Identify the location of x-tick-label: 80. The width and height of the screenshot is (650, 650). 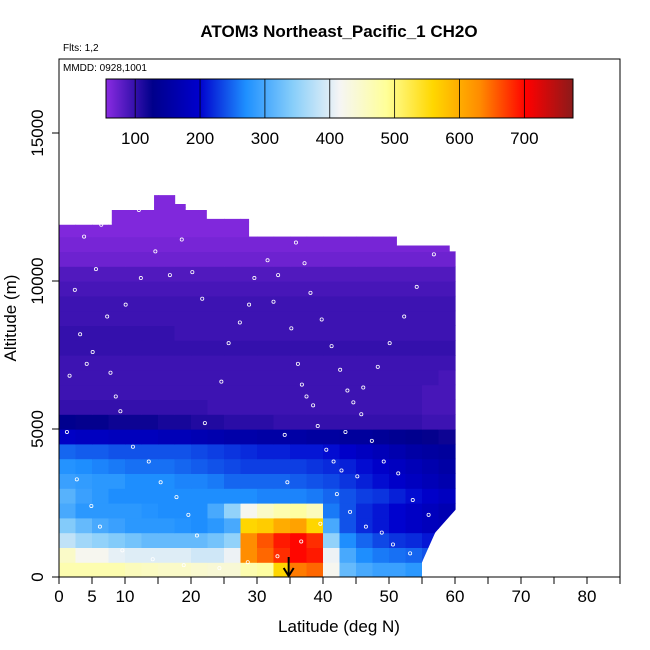
(587, 596).